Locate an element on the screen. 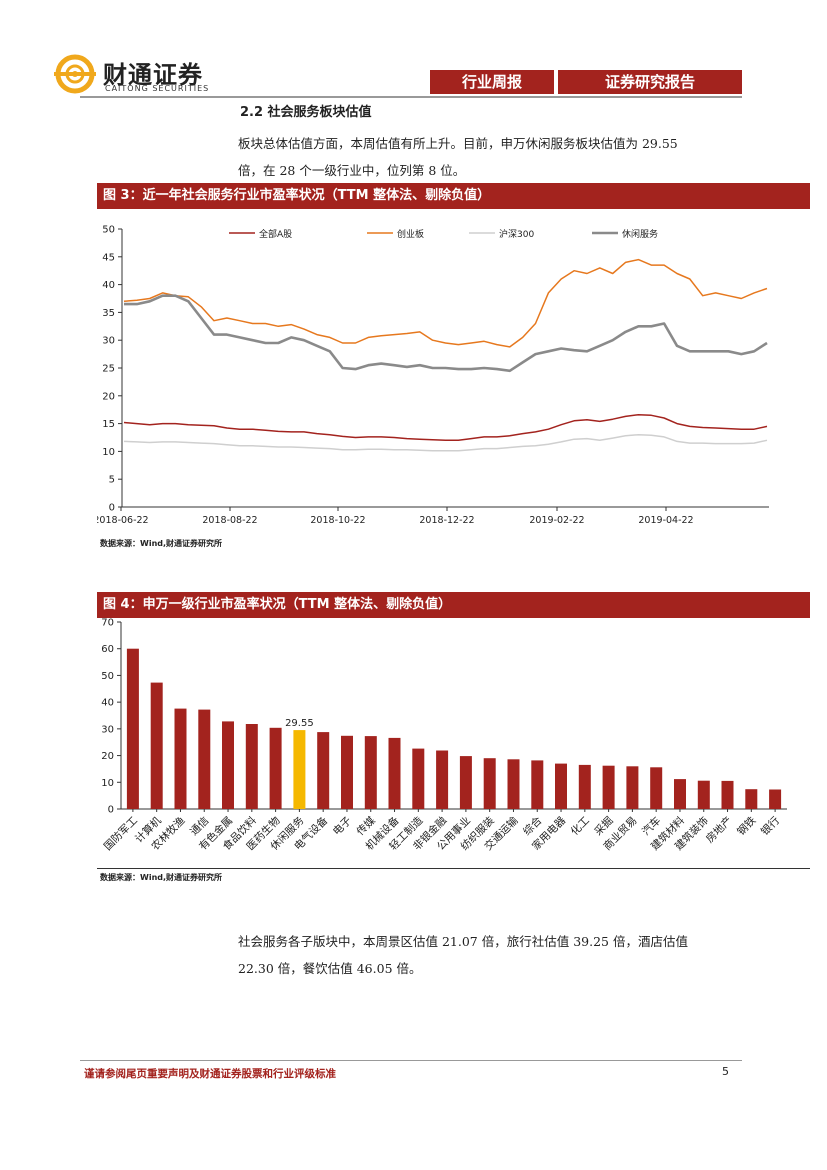 The width and height of the screenshot is (827, 1170). paragraph-line: 22.30 倍，餐饮估值 46.05 倍。 is located at coordinates (330, 968).